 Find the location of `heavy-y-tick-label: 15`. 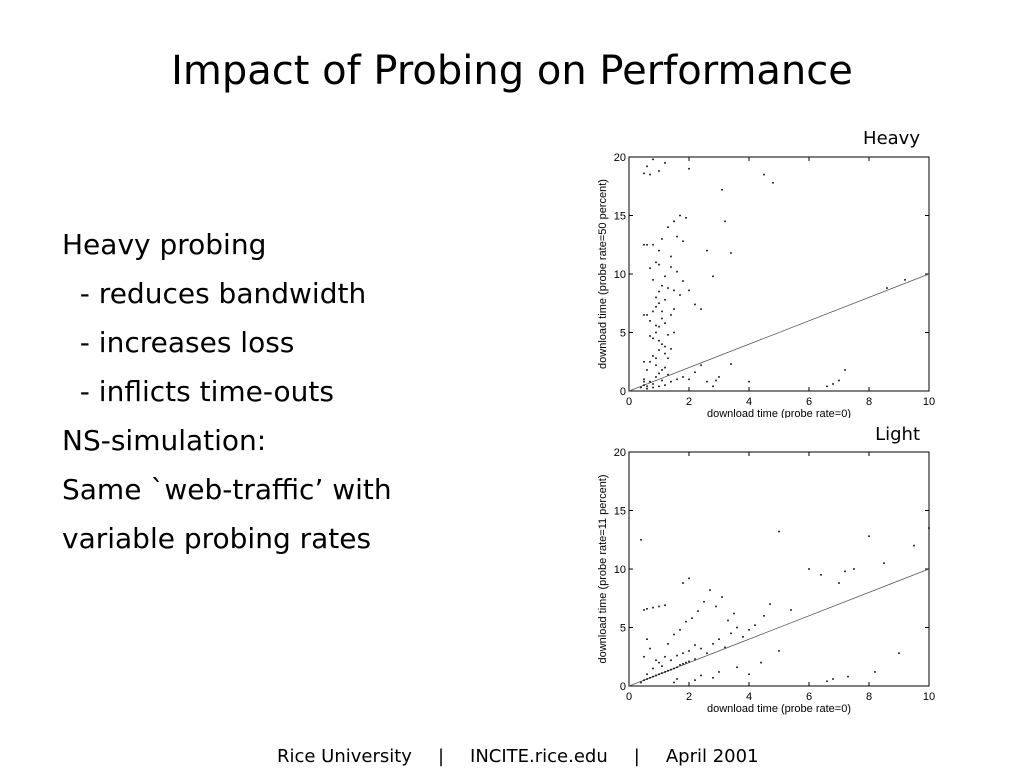

heavy-y-tick-label: 15 is located at coordinates (620, 217).